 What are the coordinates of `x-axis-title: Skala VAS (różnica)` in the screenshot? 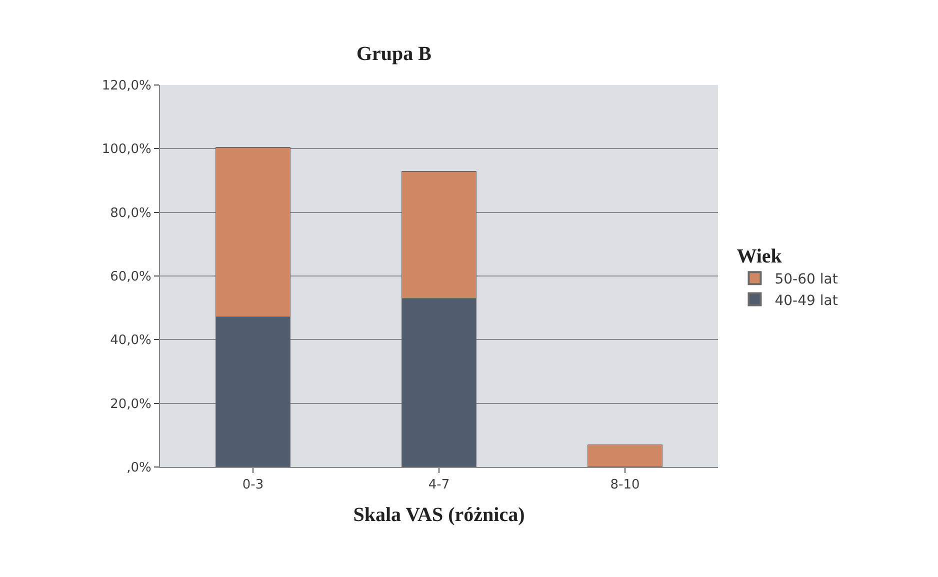 It's located at (439, 515).